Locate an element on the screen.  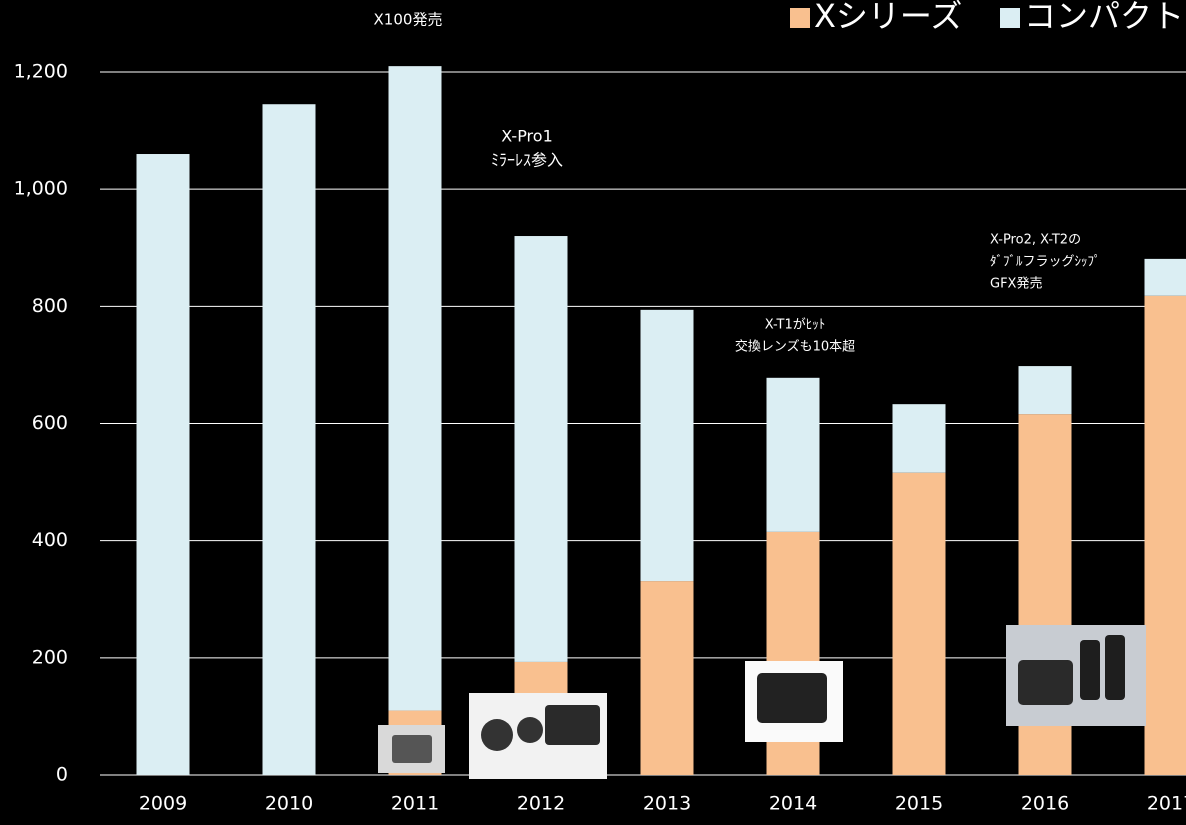
annotation: ﾀﾞﾌﾞﾙフラッグｼｯﾌﾟ is located at coordinates (1045, 262).